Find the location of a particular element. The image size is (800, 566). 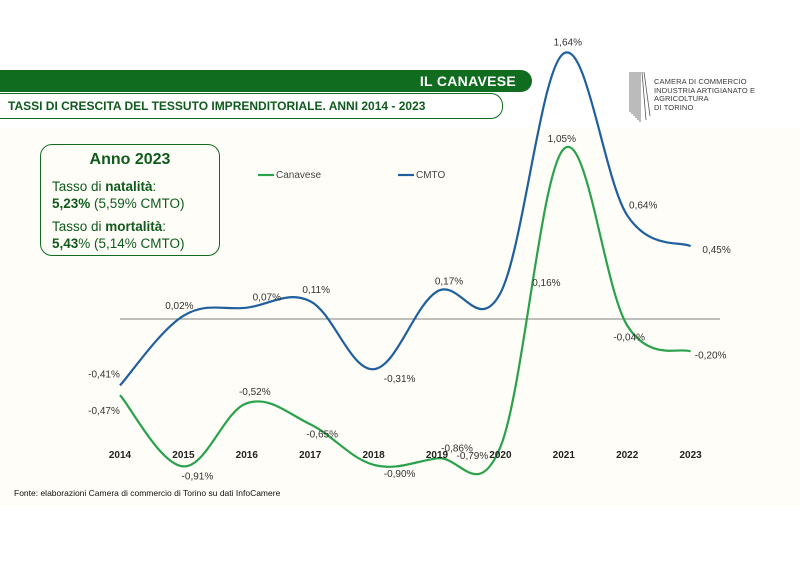

mortalita-word: mortalità is located at coordinates (134, 226).